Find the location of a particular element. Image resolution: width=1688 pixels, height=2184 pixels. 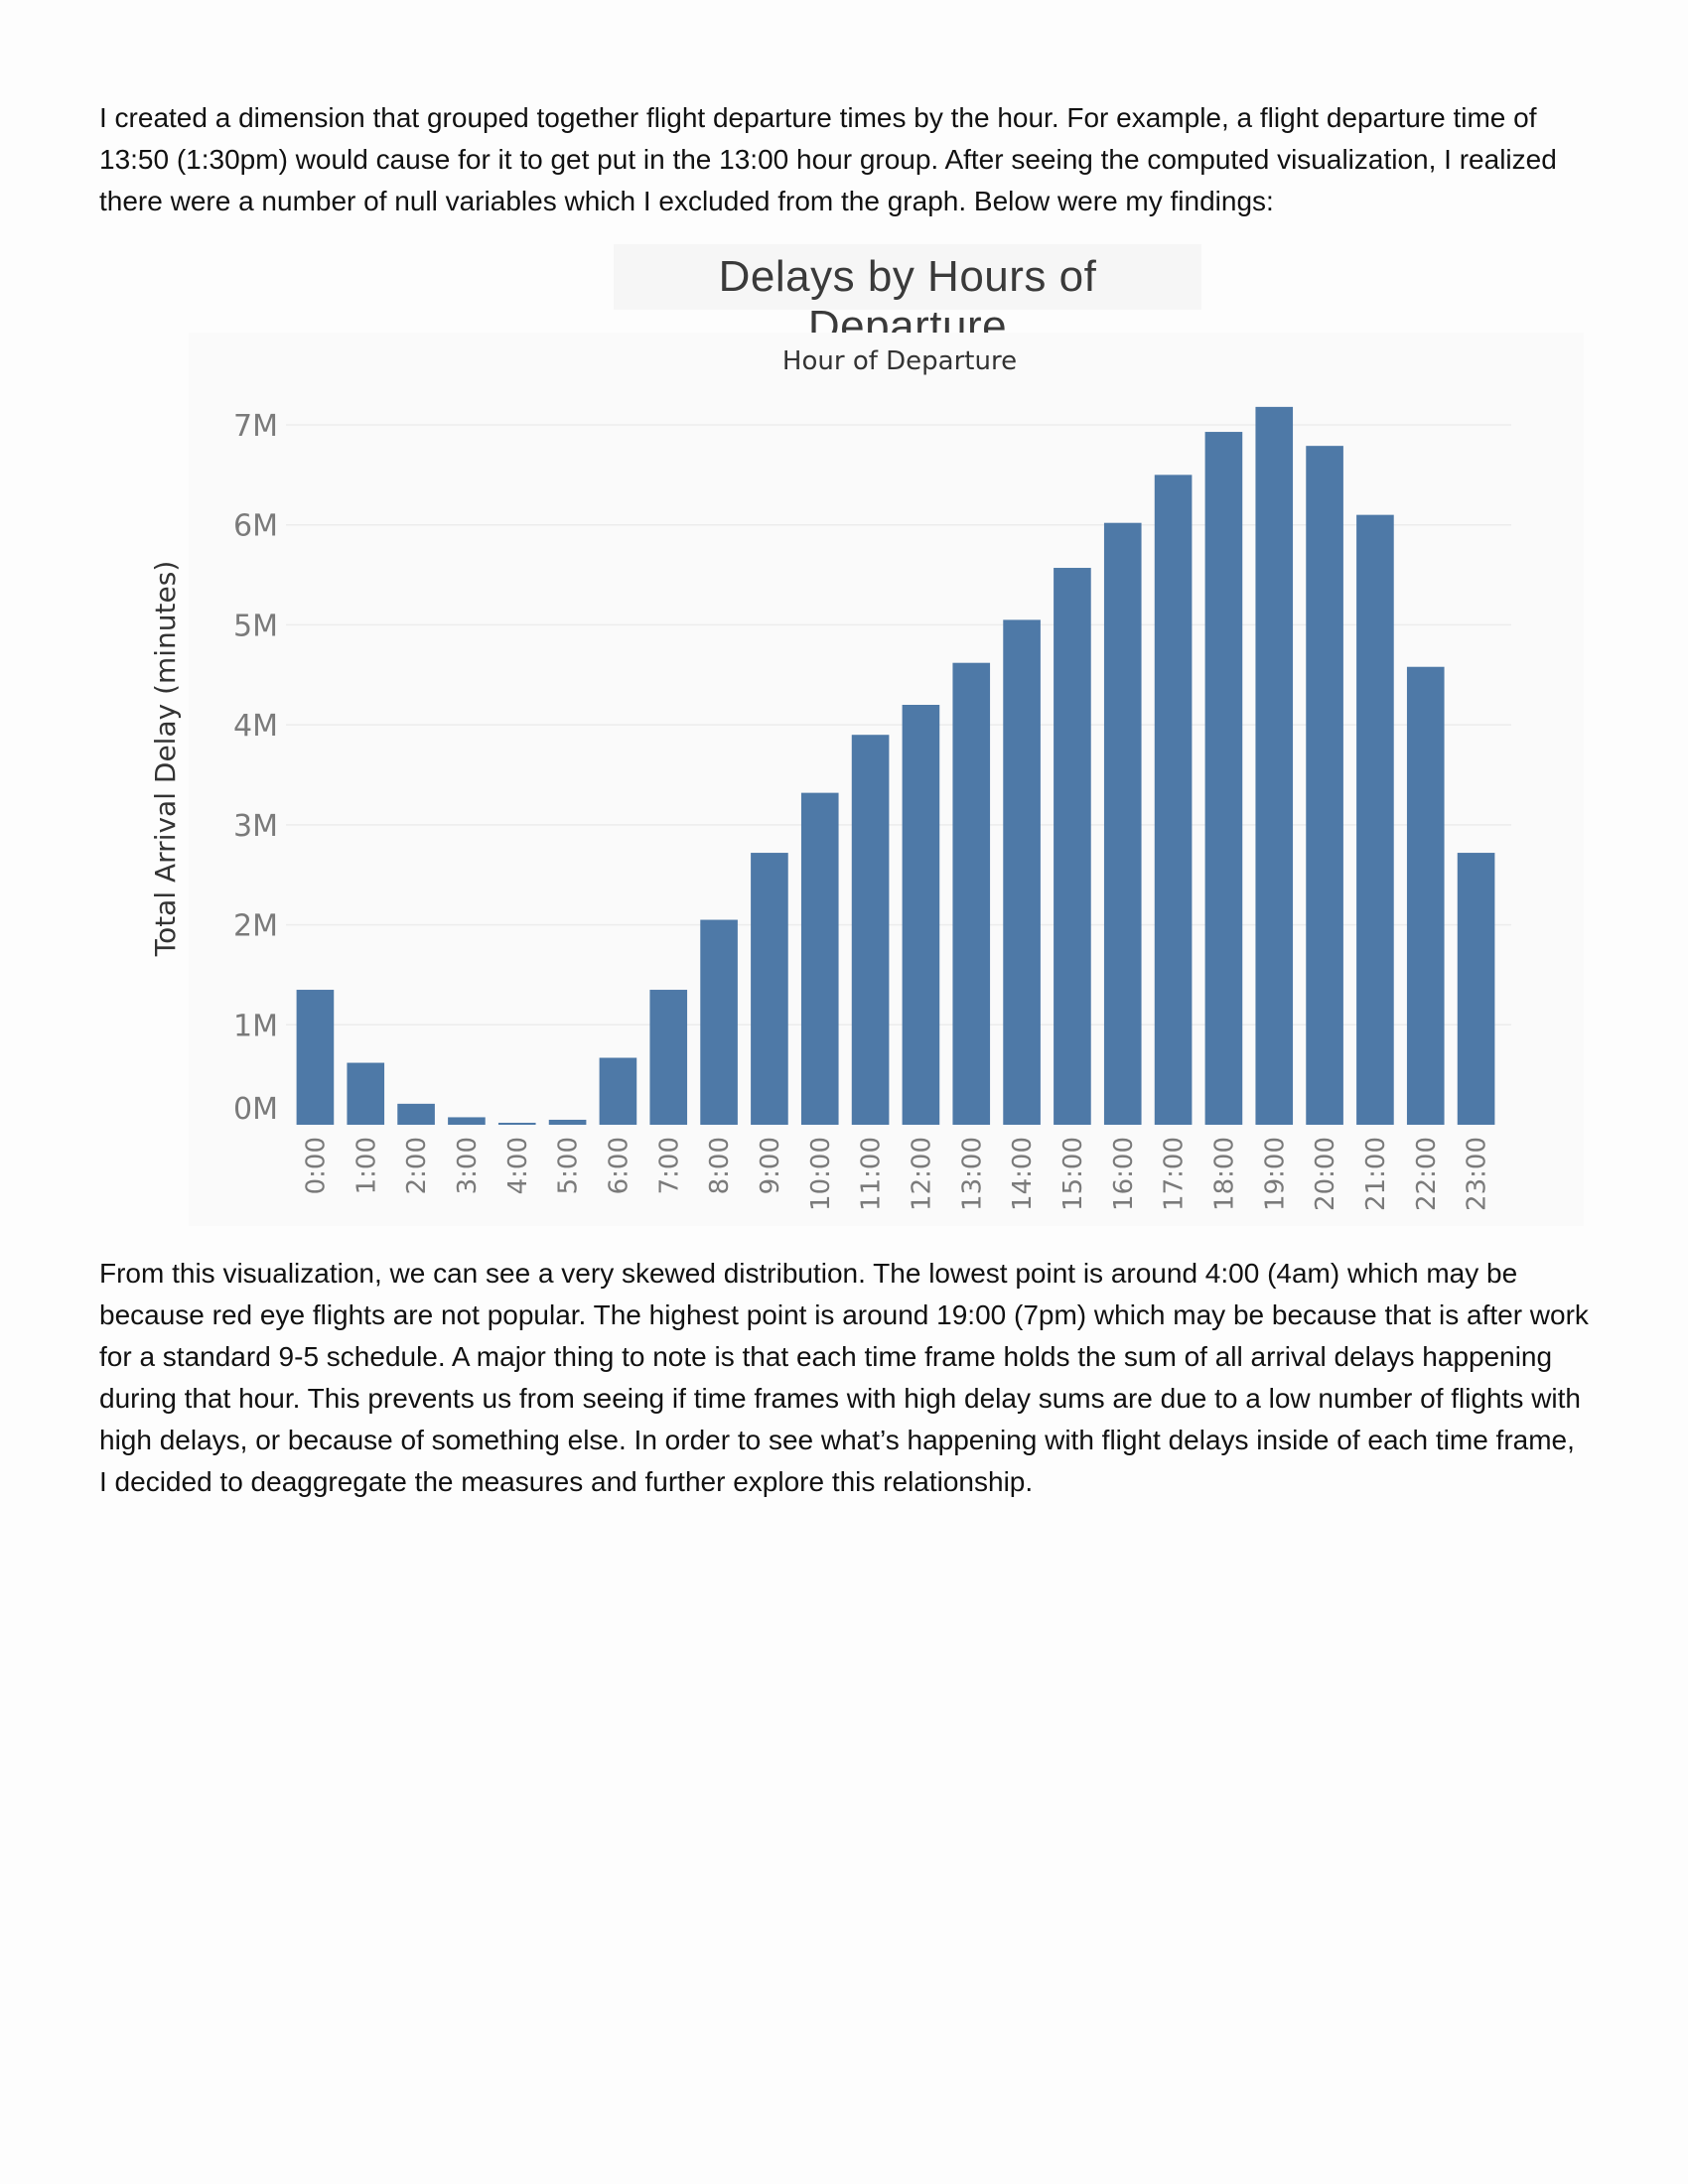

x-tick-label: 9:00 is located at coordinates (770, 1165).